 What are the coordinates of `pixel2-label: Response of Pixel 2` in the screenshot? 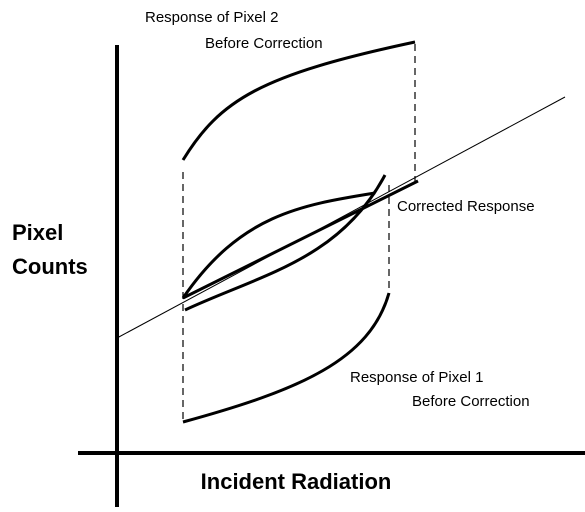 It's located at (211, 17).